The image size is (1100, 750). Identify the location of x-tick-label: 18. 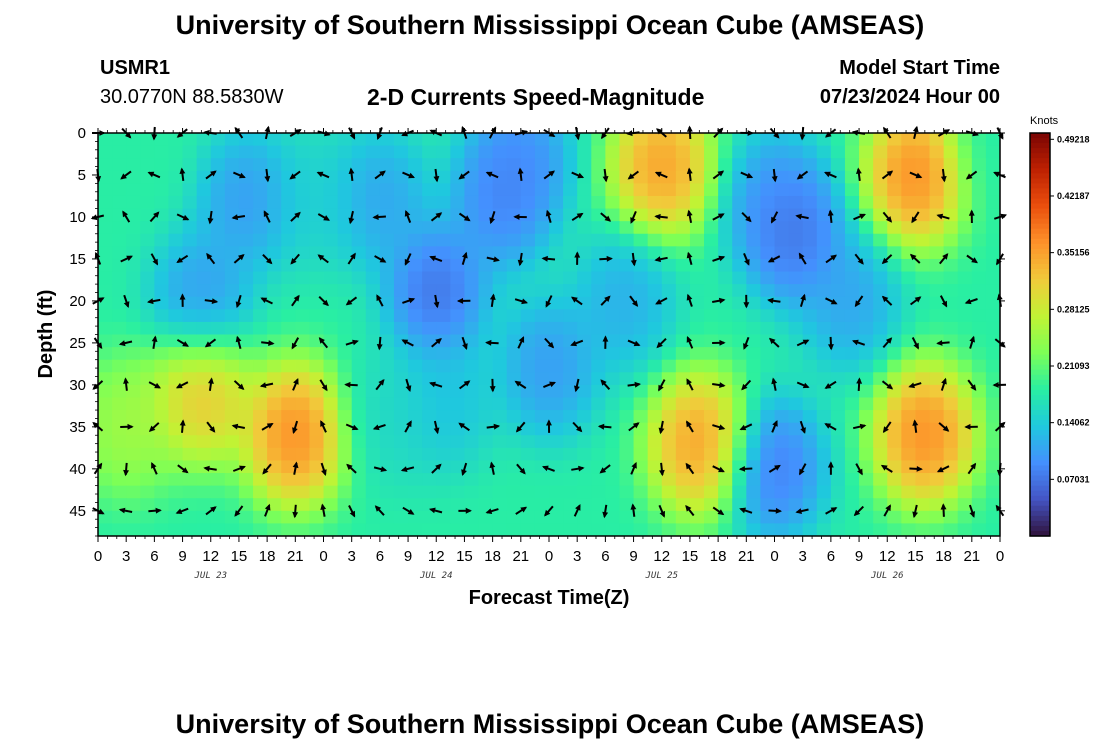
(492, 556).